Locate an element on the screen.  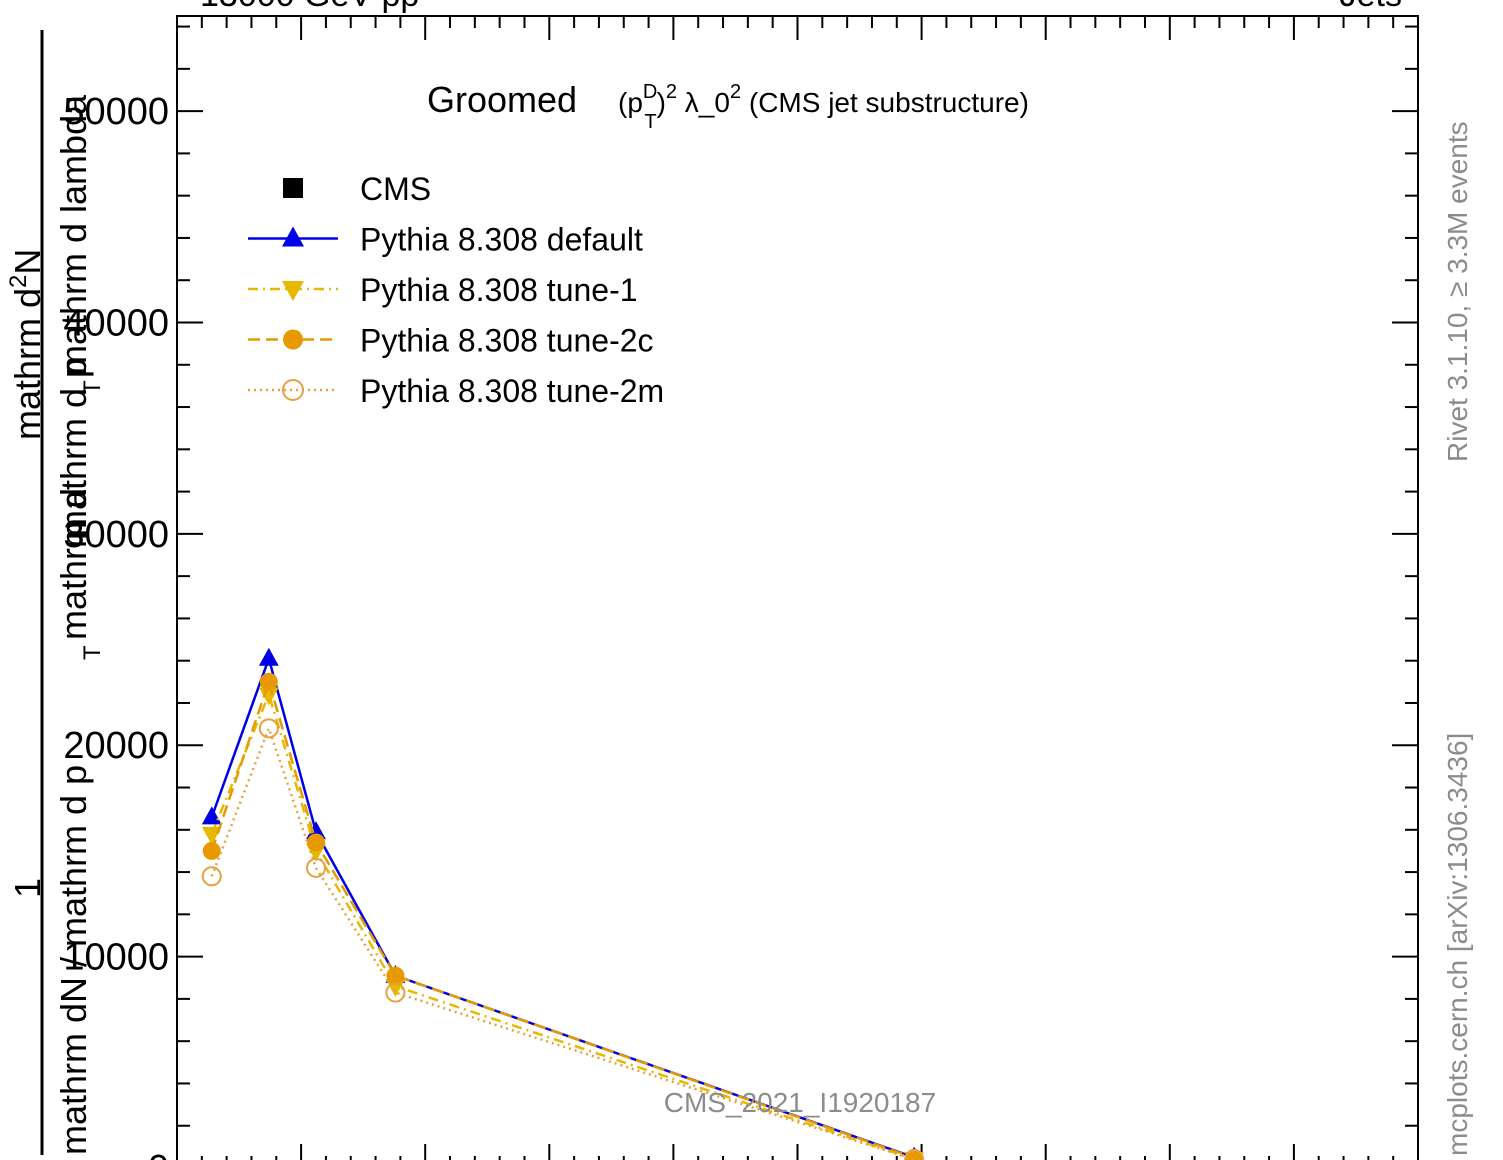
header-left-label: 13000 GeV pp is located at coordinates (309, 7).